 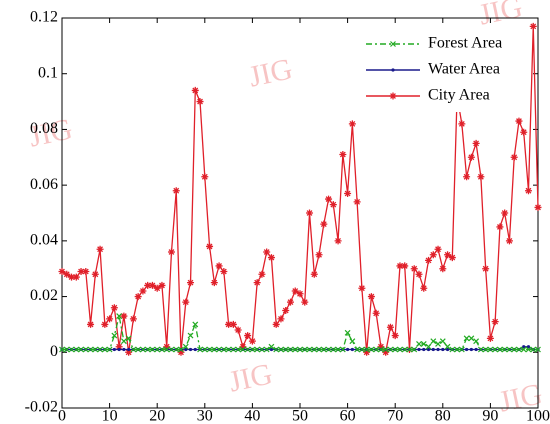 What do you see at coordinates (44, 17) in the screenshot?
I see `y-tick-label: 0.12` at bounding box center [44, 17].